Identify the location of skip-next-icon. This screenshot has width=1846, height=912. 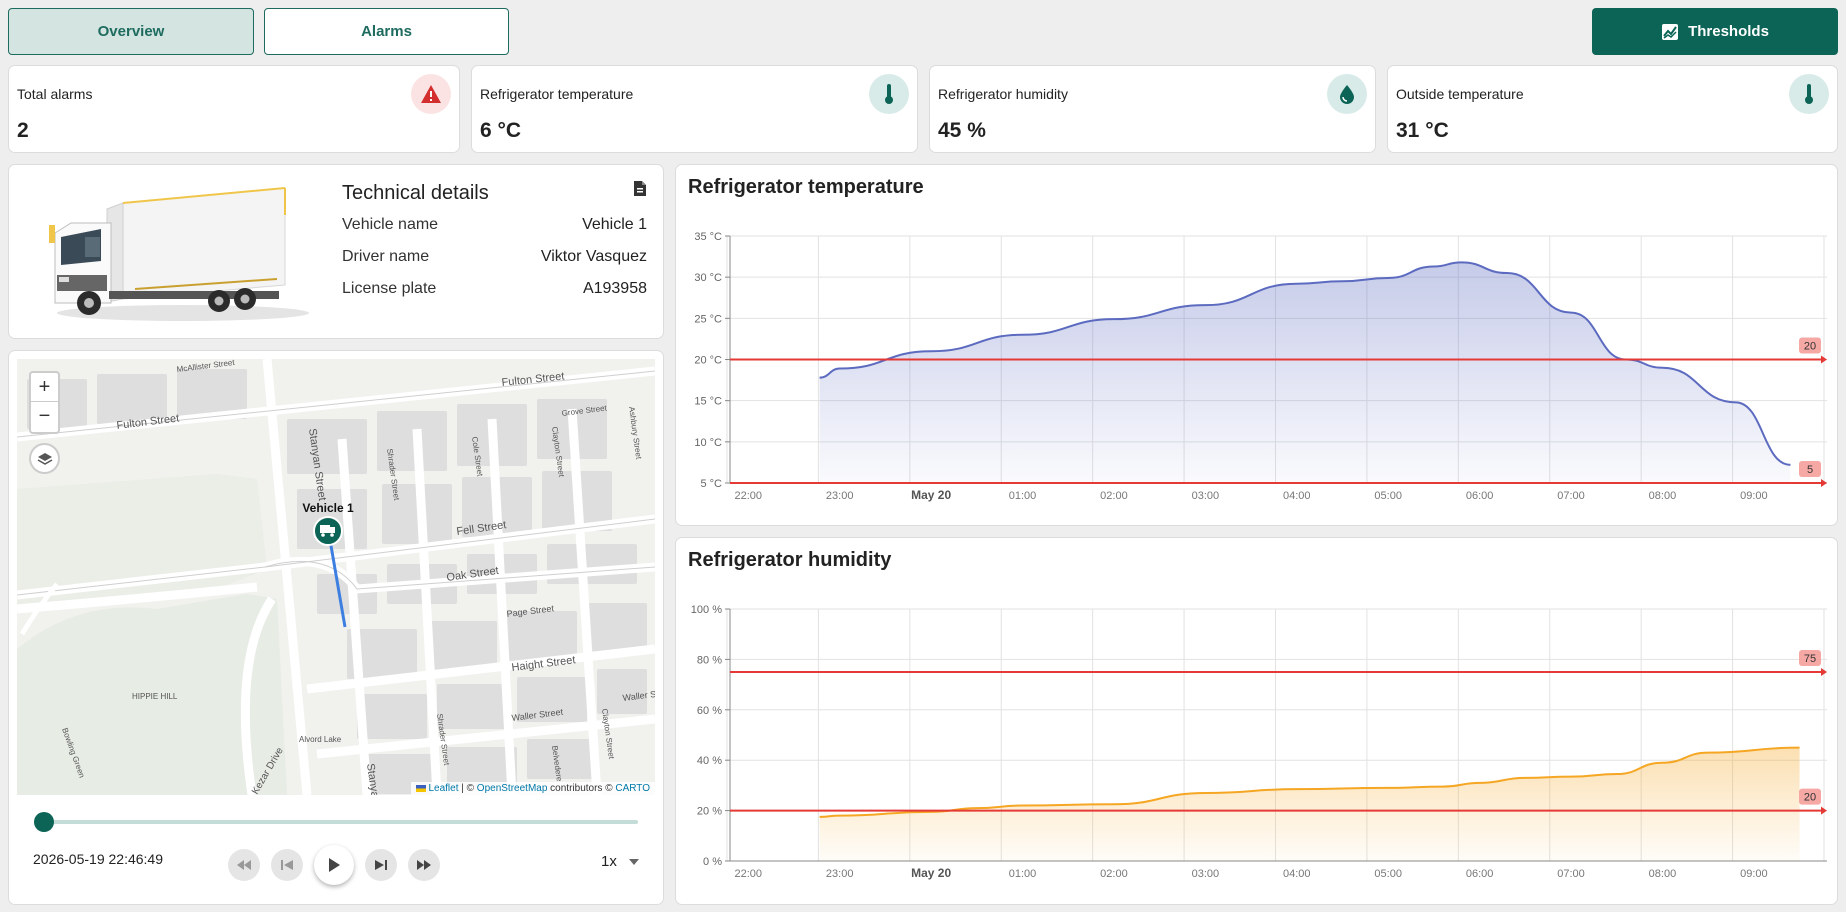
(381, 865).